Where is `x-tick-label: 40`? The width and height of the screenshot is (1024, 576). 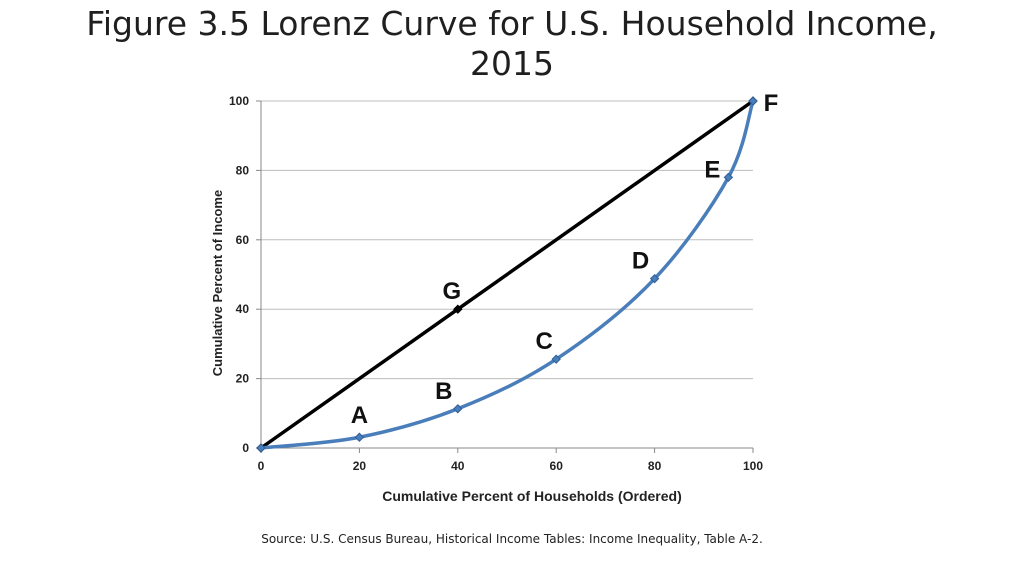 x-tick-label: 40 is located at coordinates (458, 466).